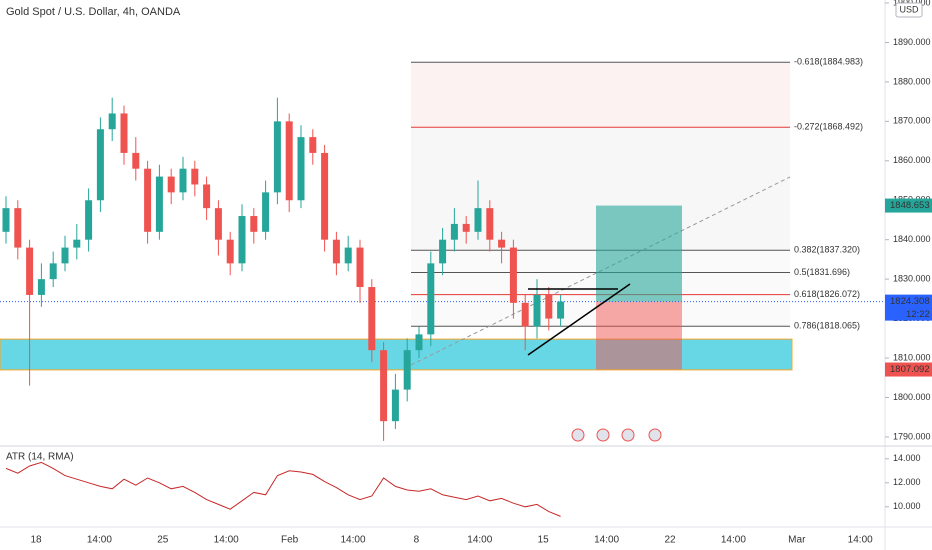  I want to click on price-badge-label: 1807.092, so click(910, 369).